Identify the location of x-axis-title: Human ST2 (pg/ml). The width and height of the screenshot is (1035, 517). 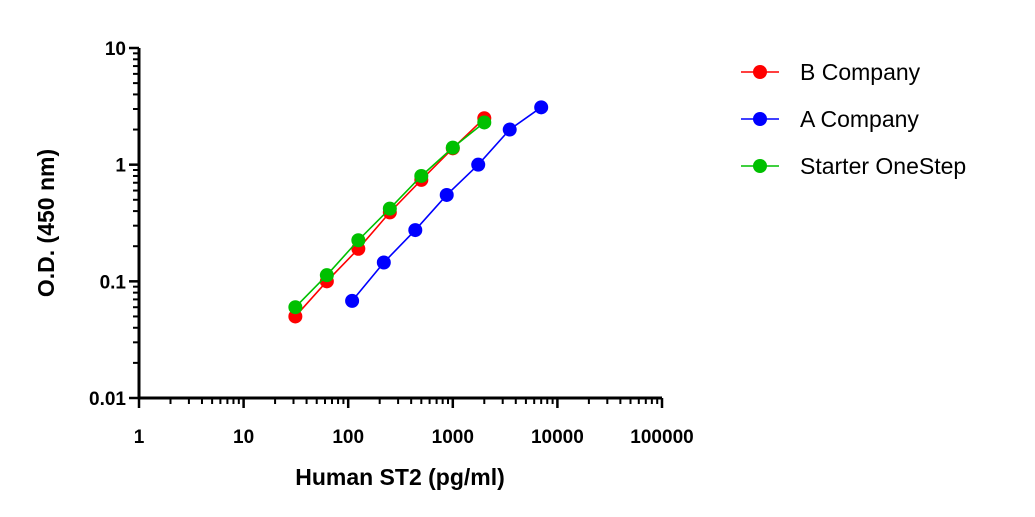
(400, 477).